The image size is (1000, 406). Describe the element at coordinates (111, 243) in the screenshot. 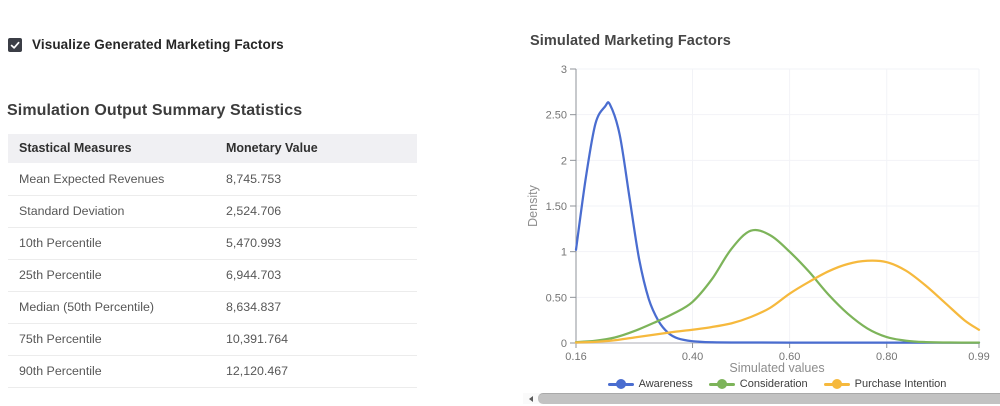

I see `measure-cell: 10th Percentile` at that location.